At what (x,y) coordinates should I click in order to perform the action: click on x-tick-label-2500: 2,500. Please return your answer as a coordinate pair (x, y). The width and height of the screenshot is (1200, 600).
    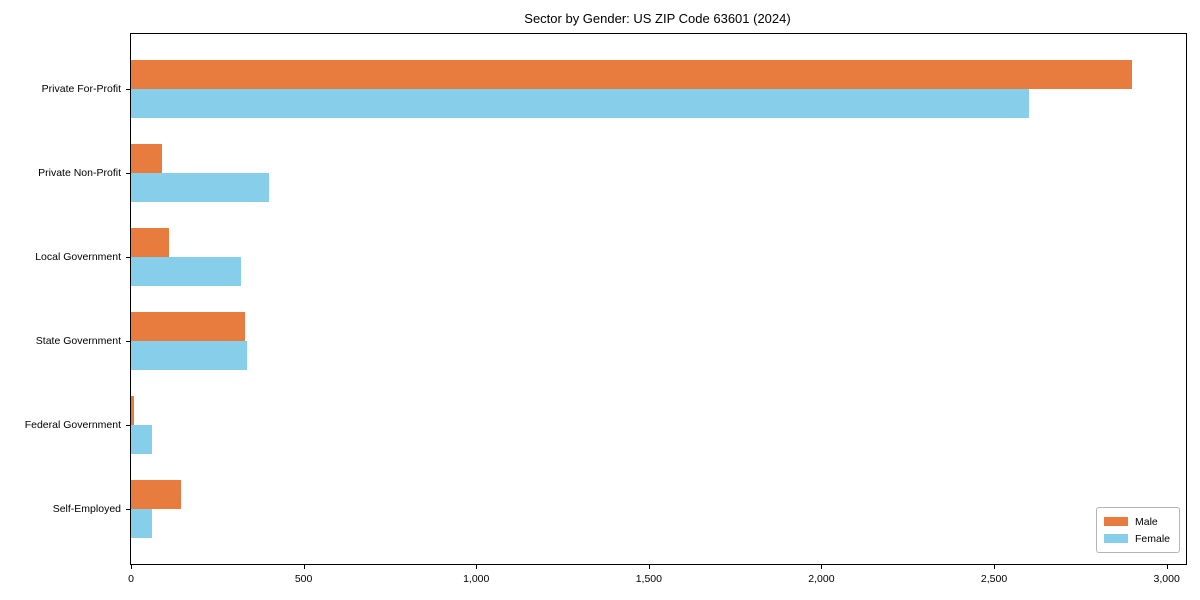
    Looking at the image, I should click on (994, 579).